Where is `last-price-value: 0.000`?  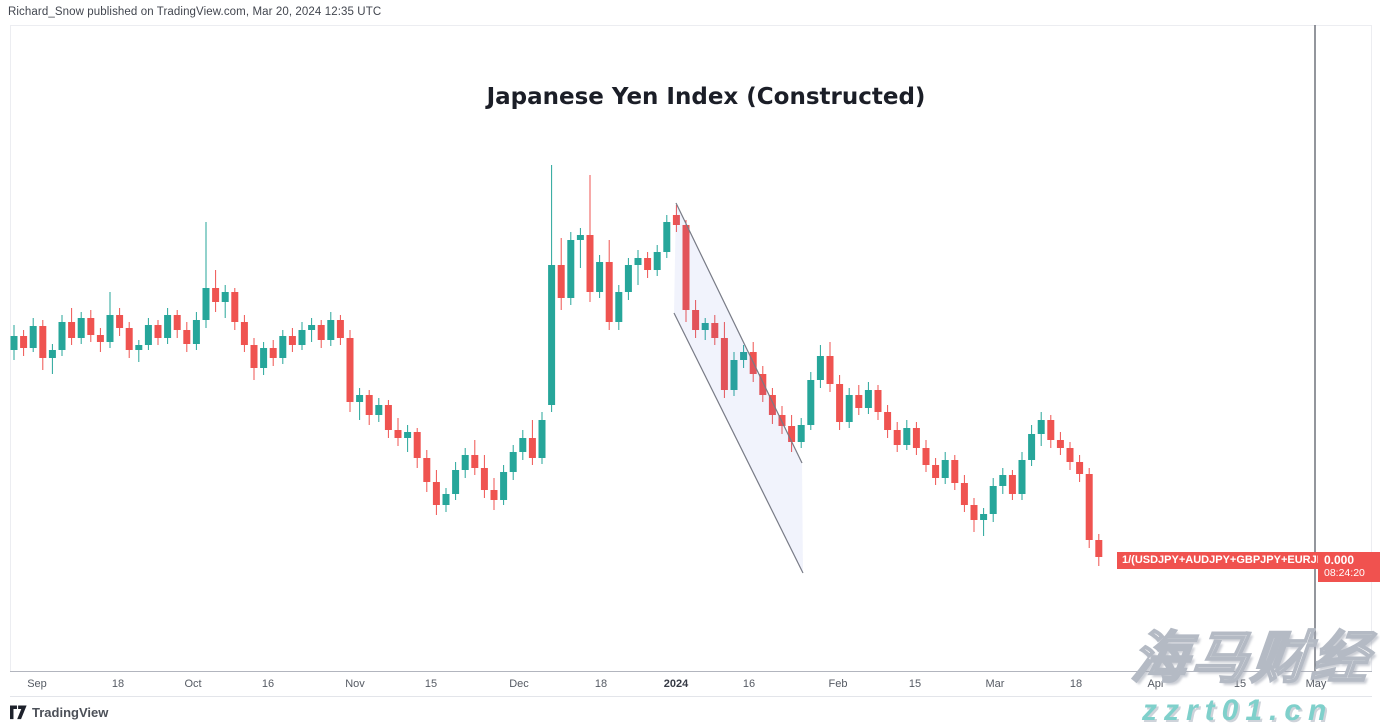 last-price-value: 0.000 is located at coordinates (1339, 560).